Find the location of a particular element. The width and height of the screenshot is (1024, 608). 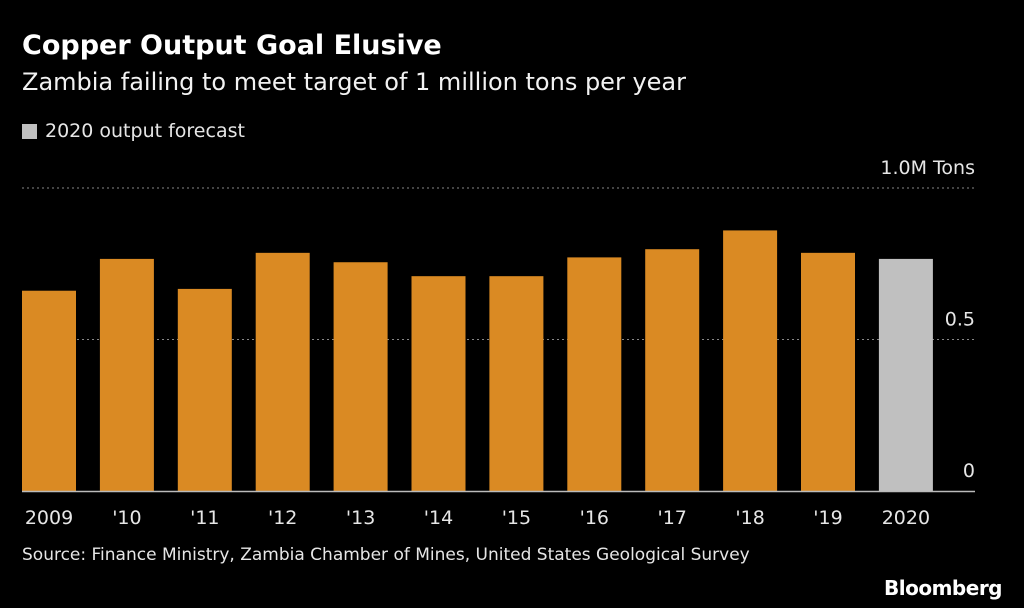

x-tick-label: '17 is located at coordinates (671, 518).